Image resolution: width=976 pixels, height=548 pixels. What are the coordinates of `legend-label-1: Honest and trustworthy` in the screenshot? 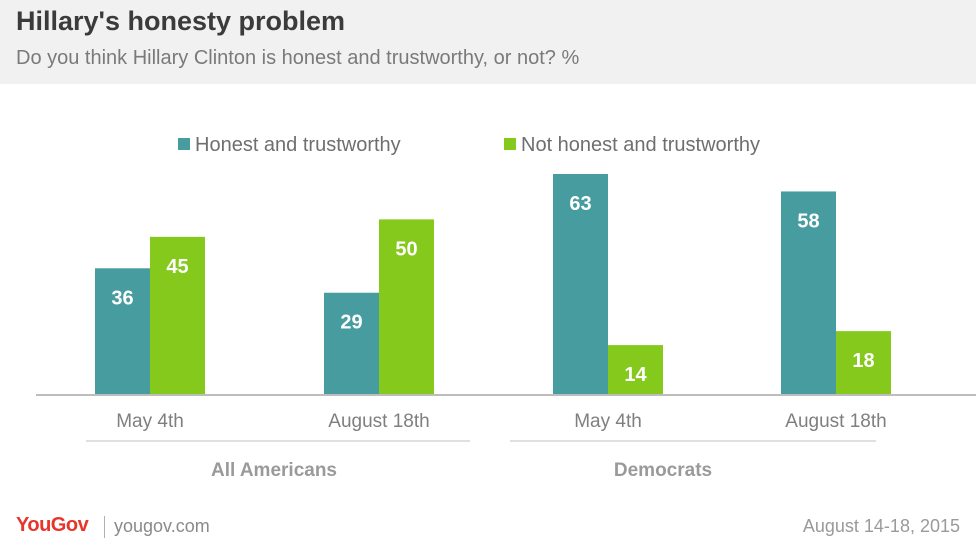 It's located at (298, 145).